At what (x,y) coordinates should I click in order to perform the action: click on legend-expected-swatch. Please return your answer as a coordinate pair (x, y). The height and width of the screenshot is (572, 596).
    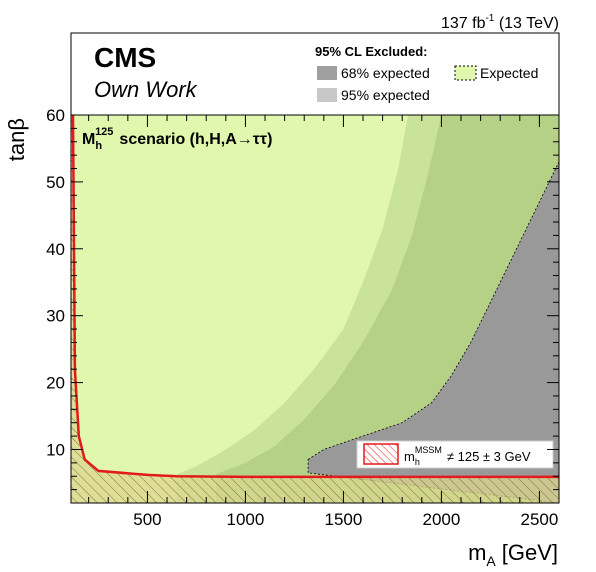
    Looking at the image, I should click on (465, 73).